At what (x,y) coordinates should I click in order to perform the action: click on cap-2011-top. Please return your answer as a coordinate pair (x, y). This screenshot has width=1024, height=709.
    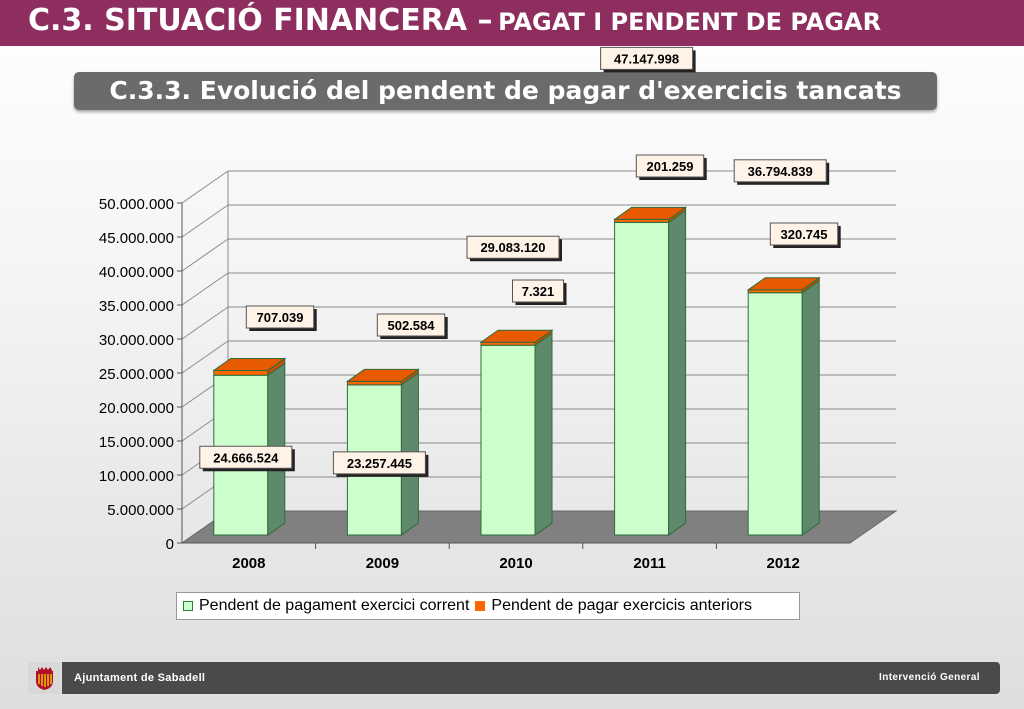
    Looking at the image, I should click on (650, 213).